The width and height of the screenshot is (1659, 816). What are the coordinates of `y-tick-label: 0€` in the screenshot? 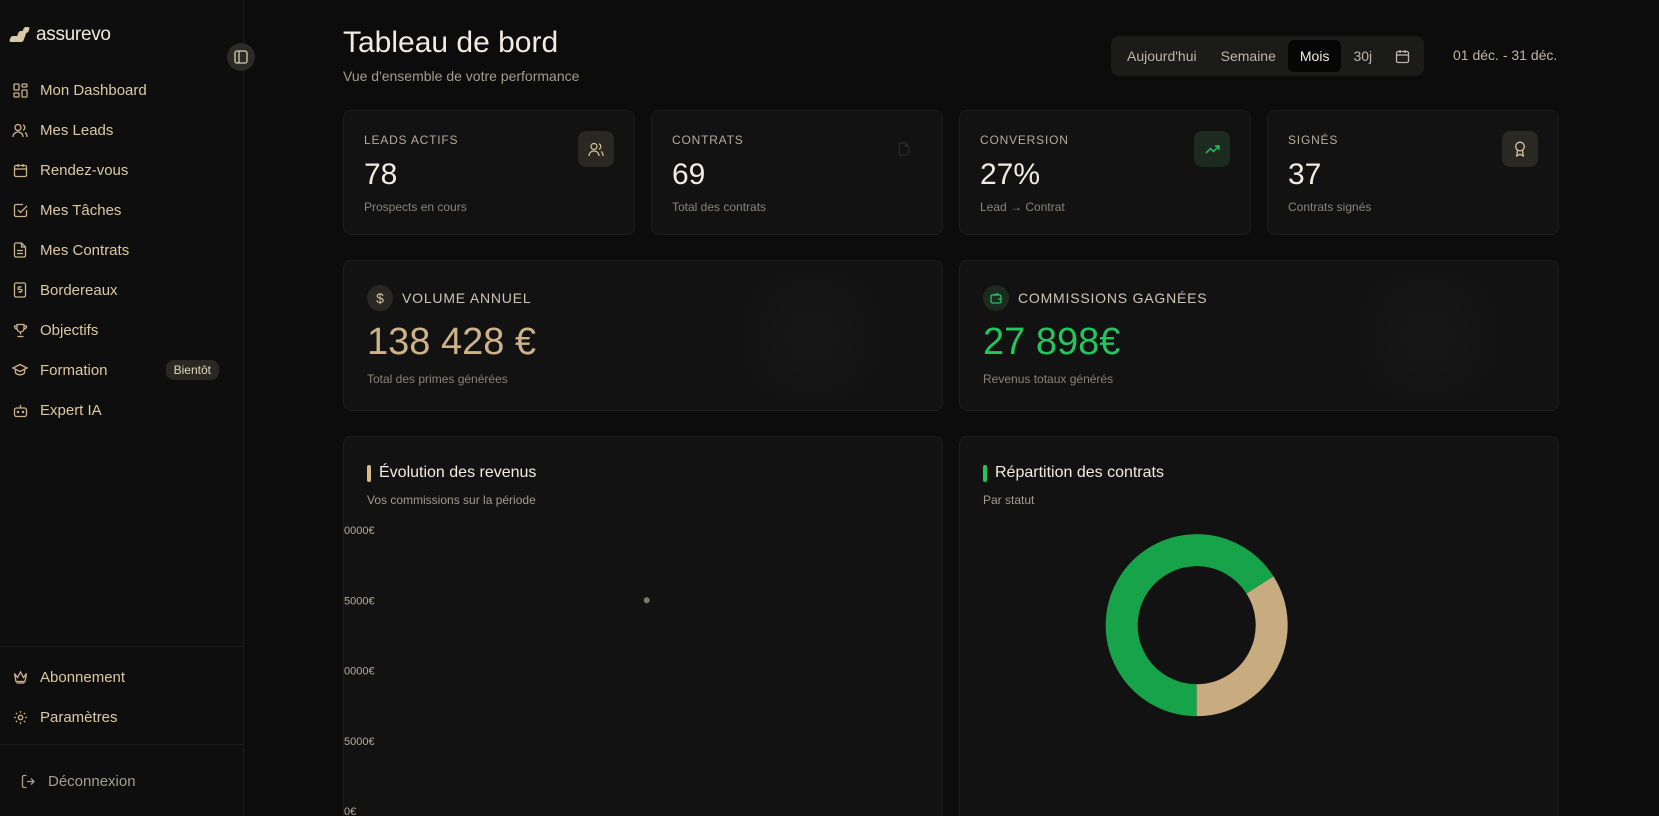 It's located at (350, 811).